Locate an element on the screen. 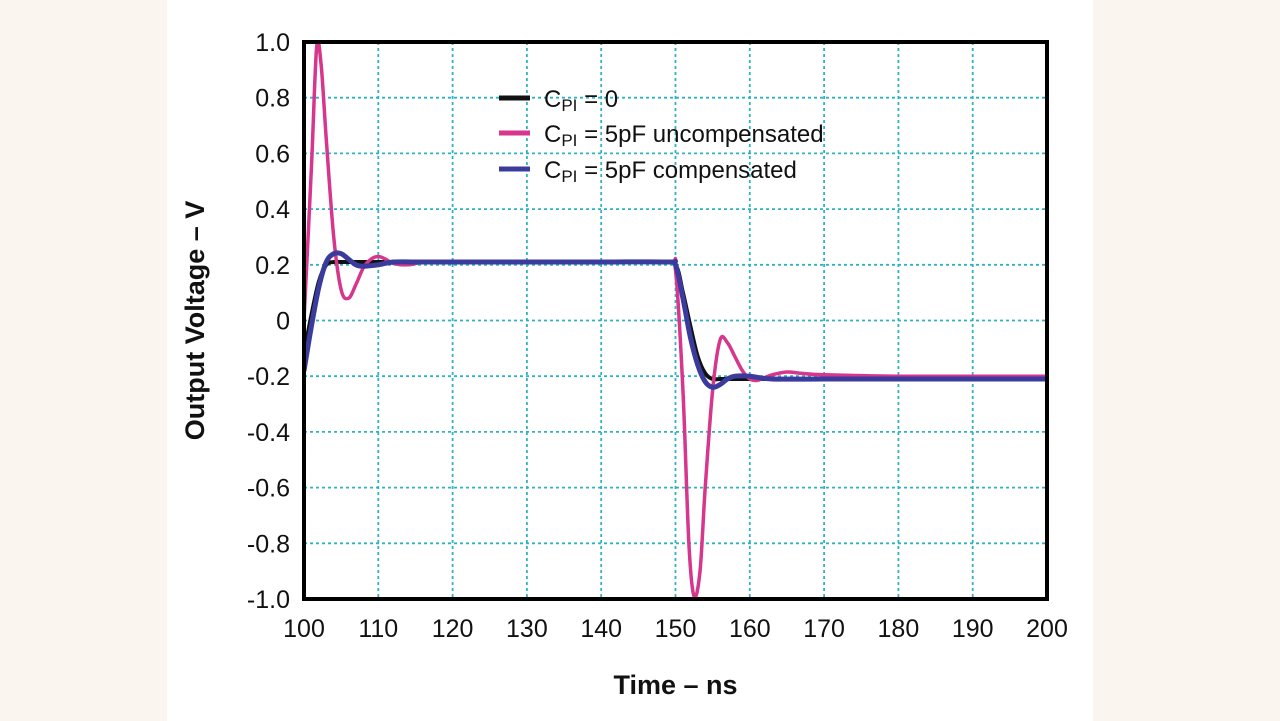  y-tick-label: -1.0 is located at coordinates (268, 600).